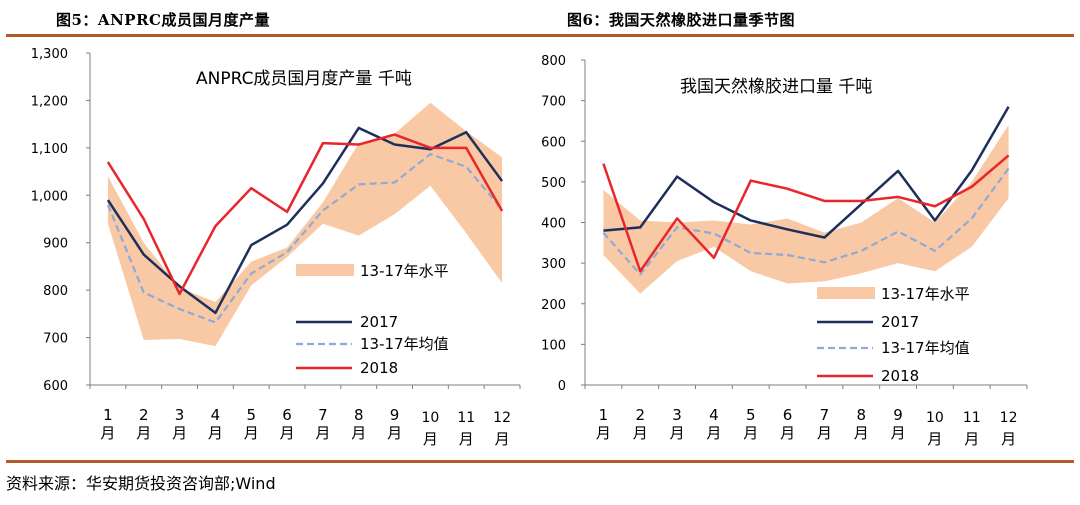  Describe the element at coordinates (925, 294) in the screenshot. I see `c2-legend-band-label: 13-17年水平` at that location.